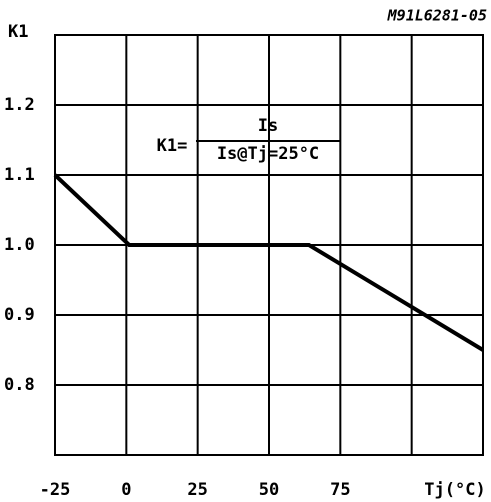  Describe the element at coordinates (19, 315) in the screenshot. I see `y-tick-label: 0.9` at that location.